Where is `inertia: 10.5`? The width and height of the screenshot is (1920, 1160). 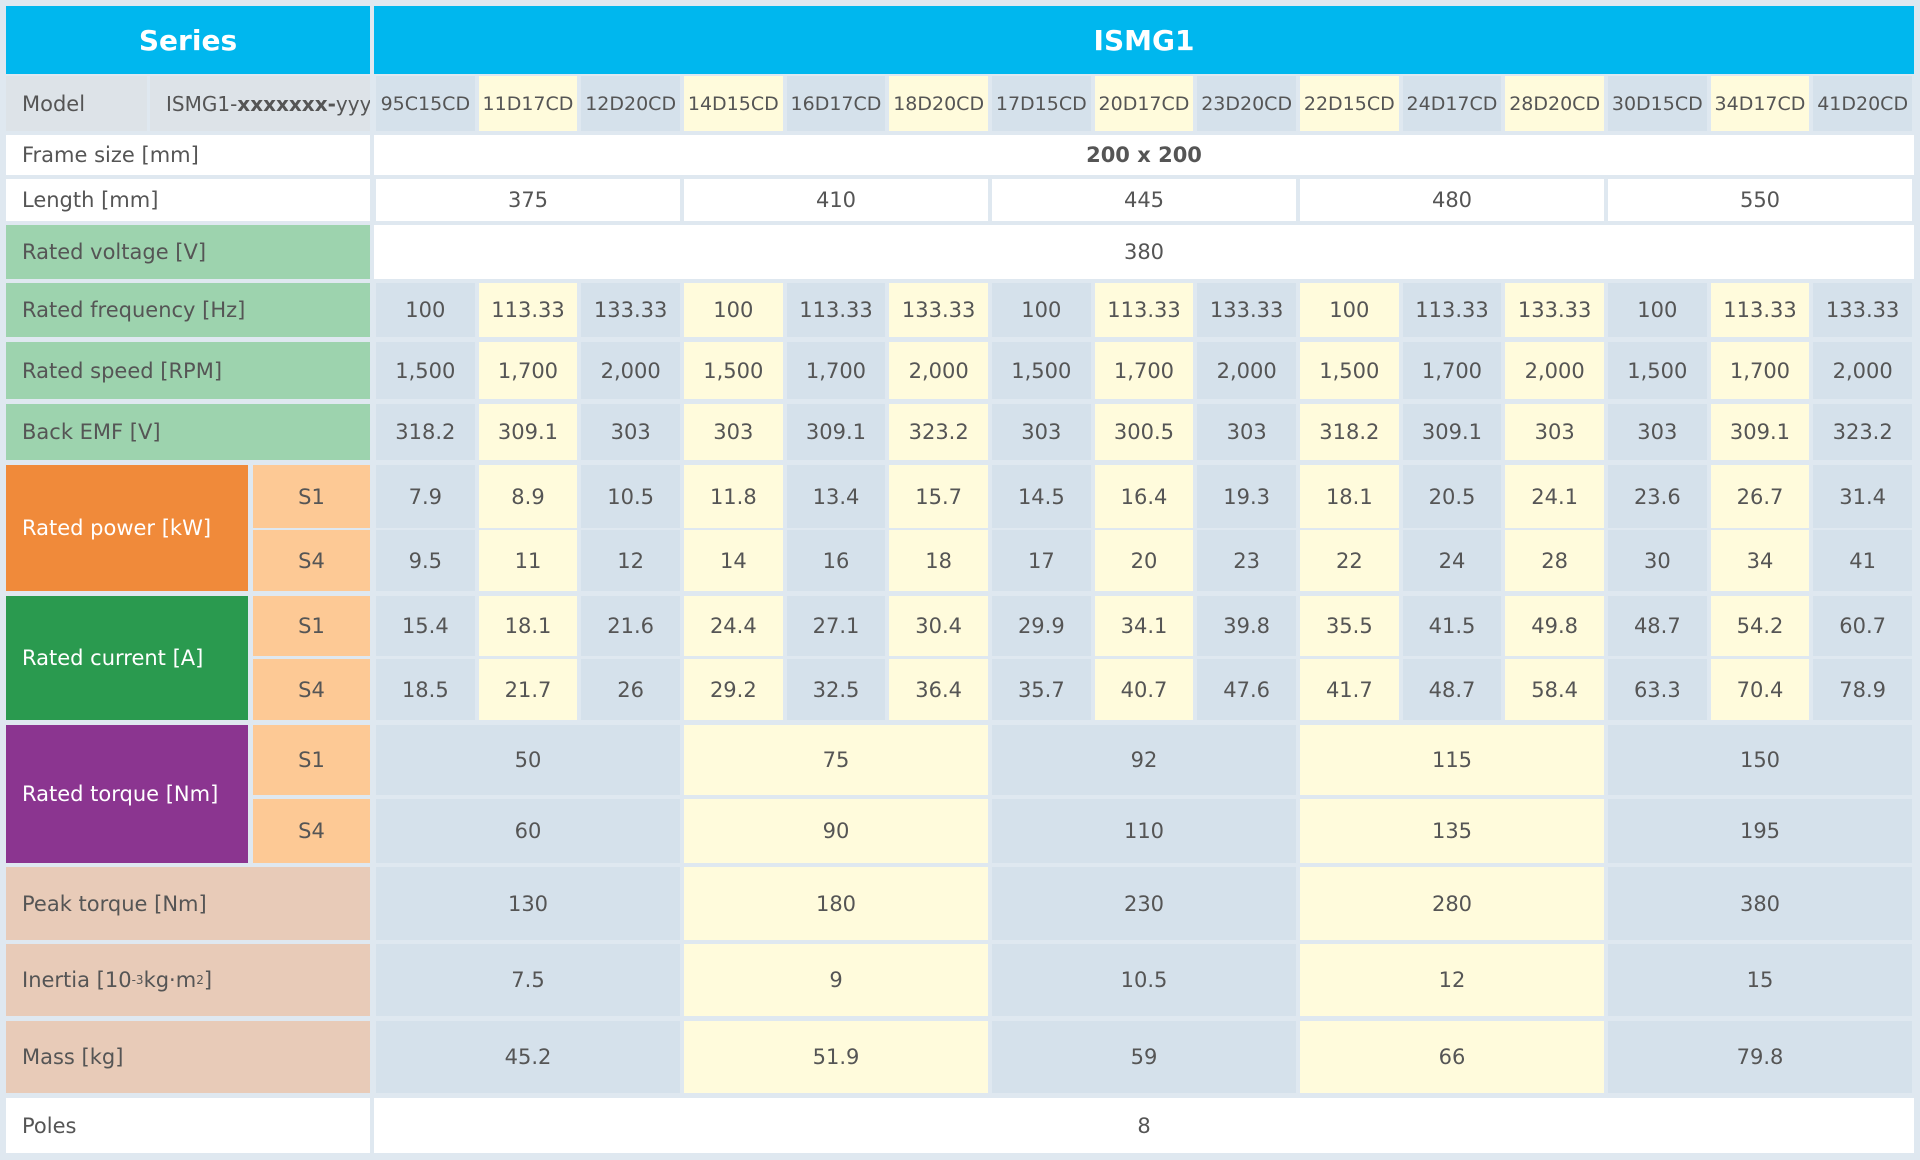
inertia: 10.5 is located at coordinates (1144, 980).